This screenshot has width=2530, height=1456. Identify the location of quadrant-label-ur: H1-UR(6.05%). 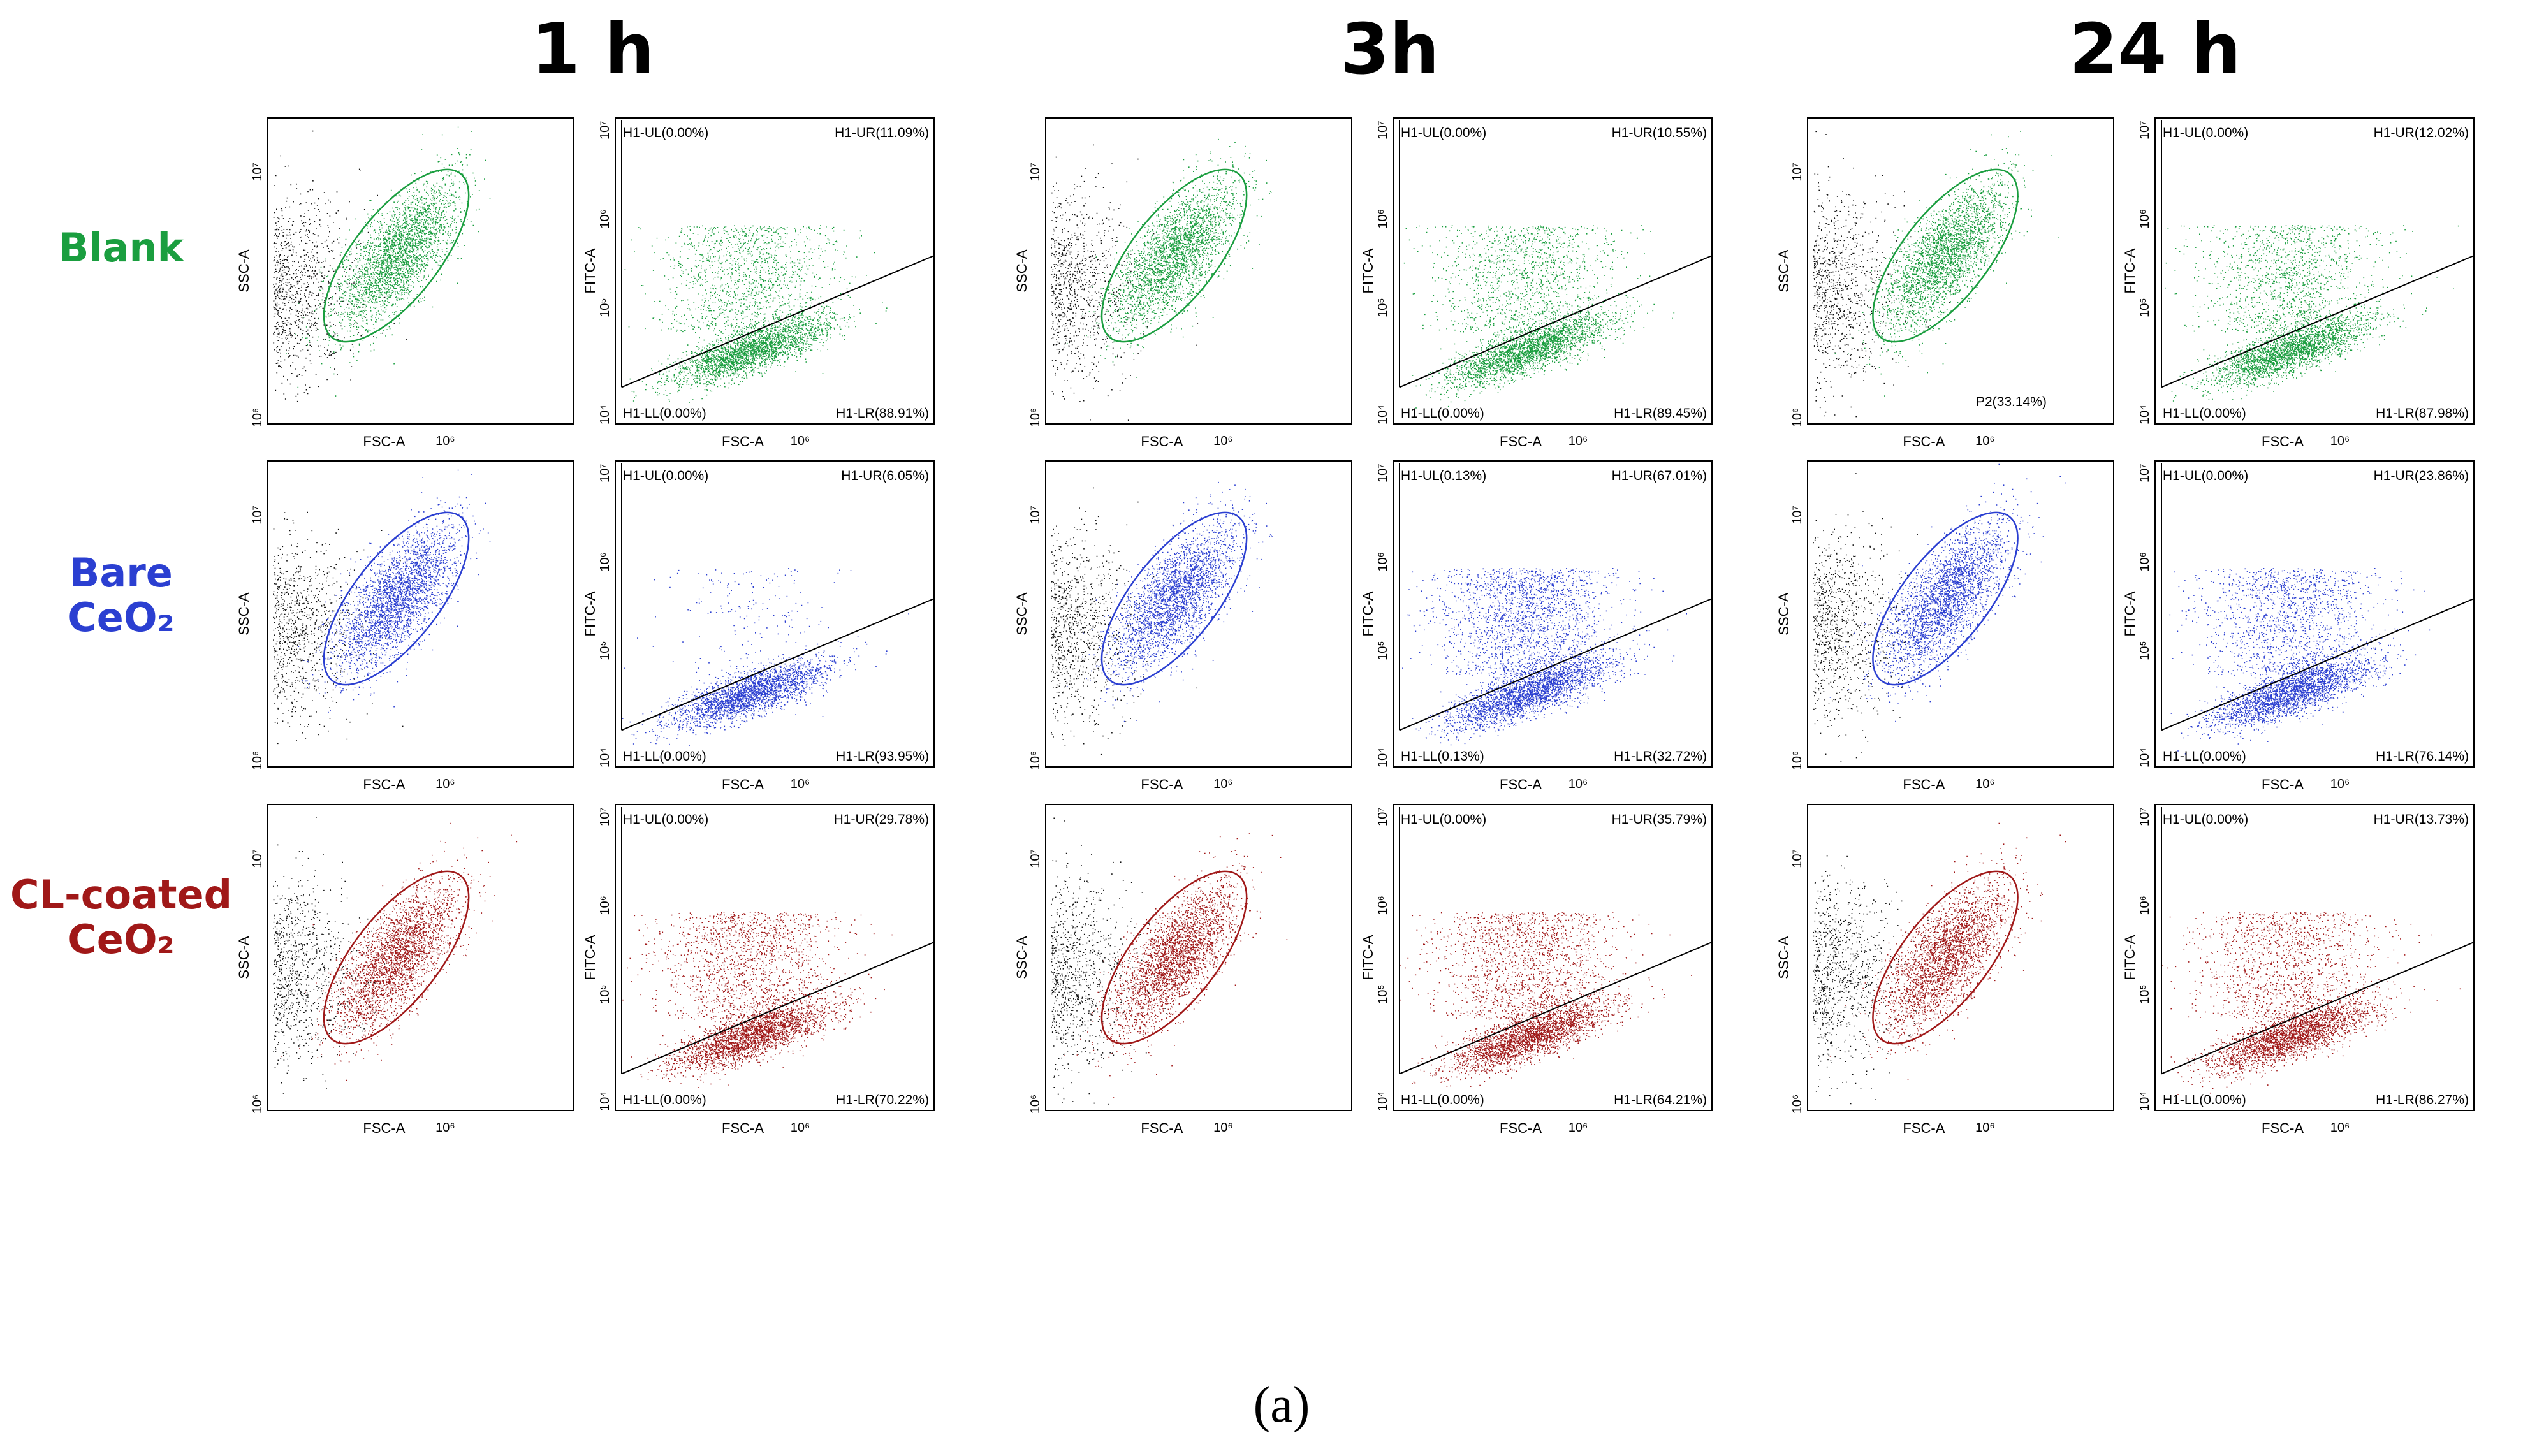
(885, 476).